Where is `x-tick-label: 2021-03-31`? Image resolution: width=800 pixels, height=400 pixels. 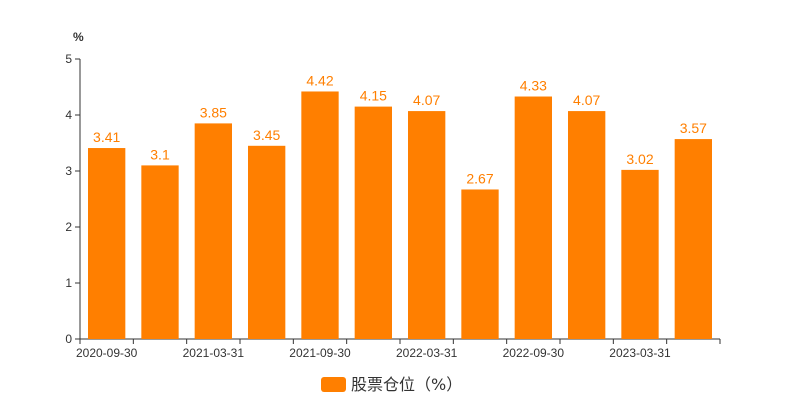
x-tick-label: 2021-03-31 is located at coordinates (214, 353).